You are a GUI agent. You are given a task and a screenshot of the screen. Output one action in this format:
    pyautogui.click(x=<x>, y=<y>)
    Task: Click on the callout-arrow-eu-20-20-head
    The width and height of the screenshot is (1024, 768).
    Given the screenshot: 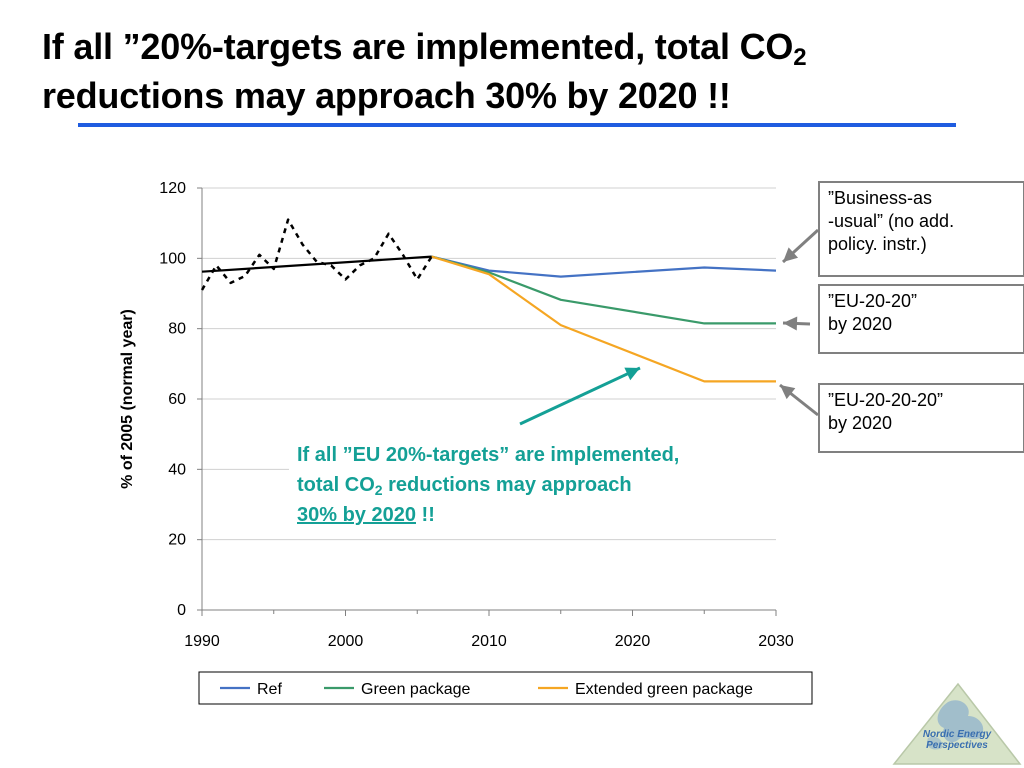 What is the action you would take?
    pyautogui.click(x=790, y=323)
    